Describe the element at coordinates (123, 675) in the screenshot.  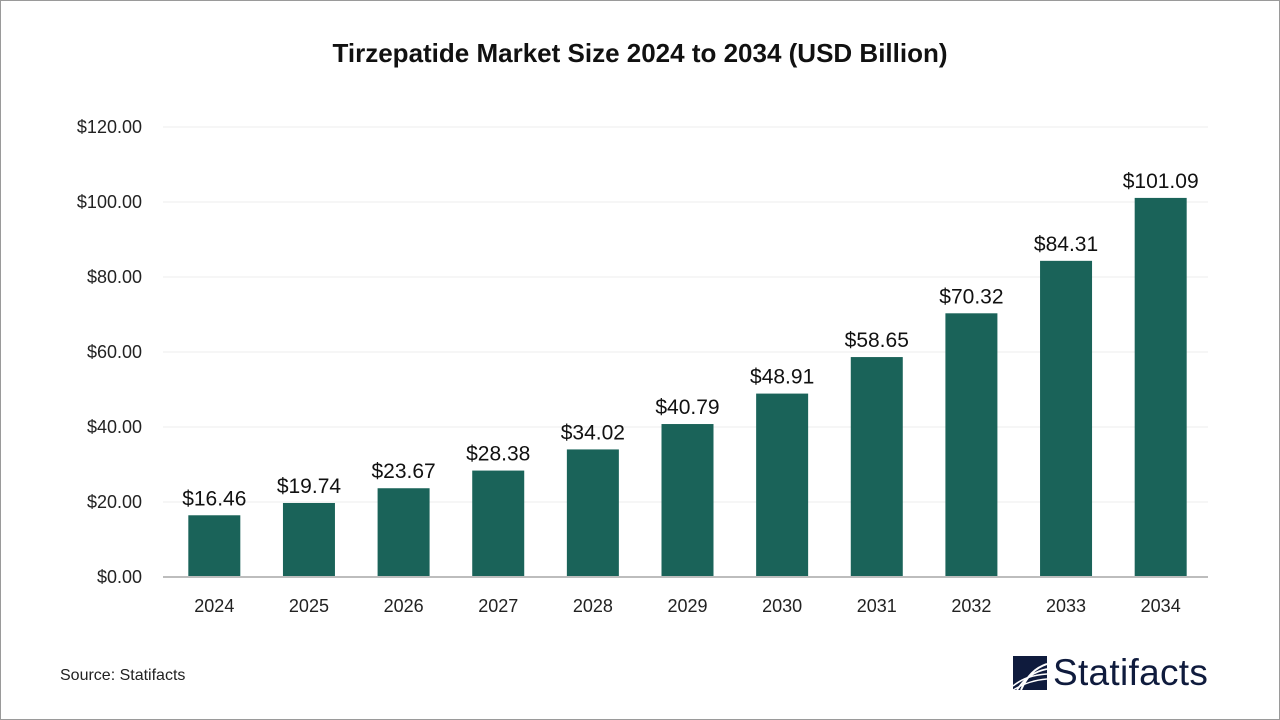
I see `source-note: Source: Statifacts` at that location.